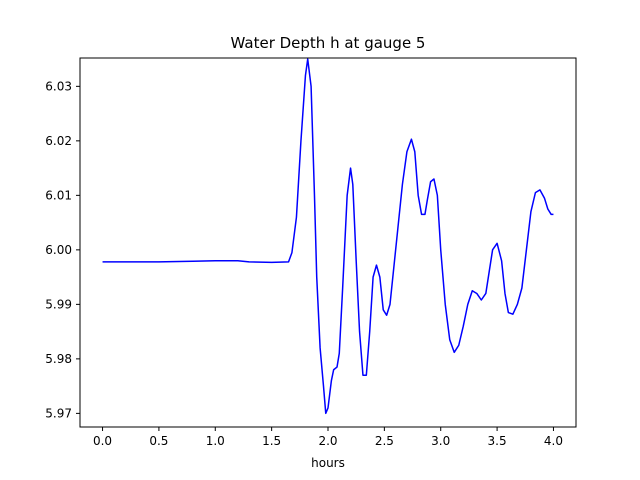 The image size is (640, 480). What do you see at coordinates (58, 359) in the screenshot?
I see `y-tick-label: 5.98` at bounding box center [58, 359].